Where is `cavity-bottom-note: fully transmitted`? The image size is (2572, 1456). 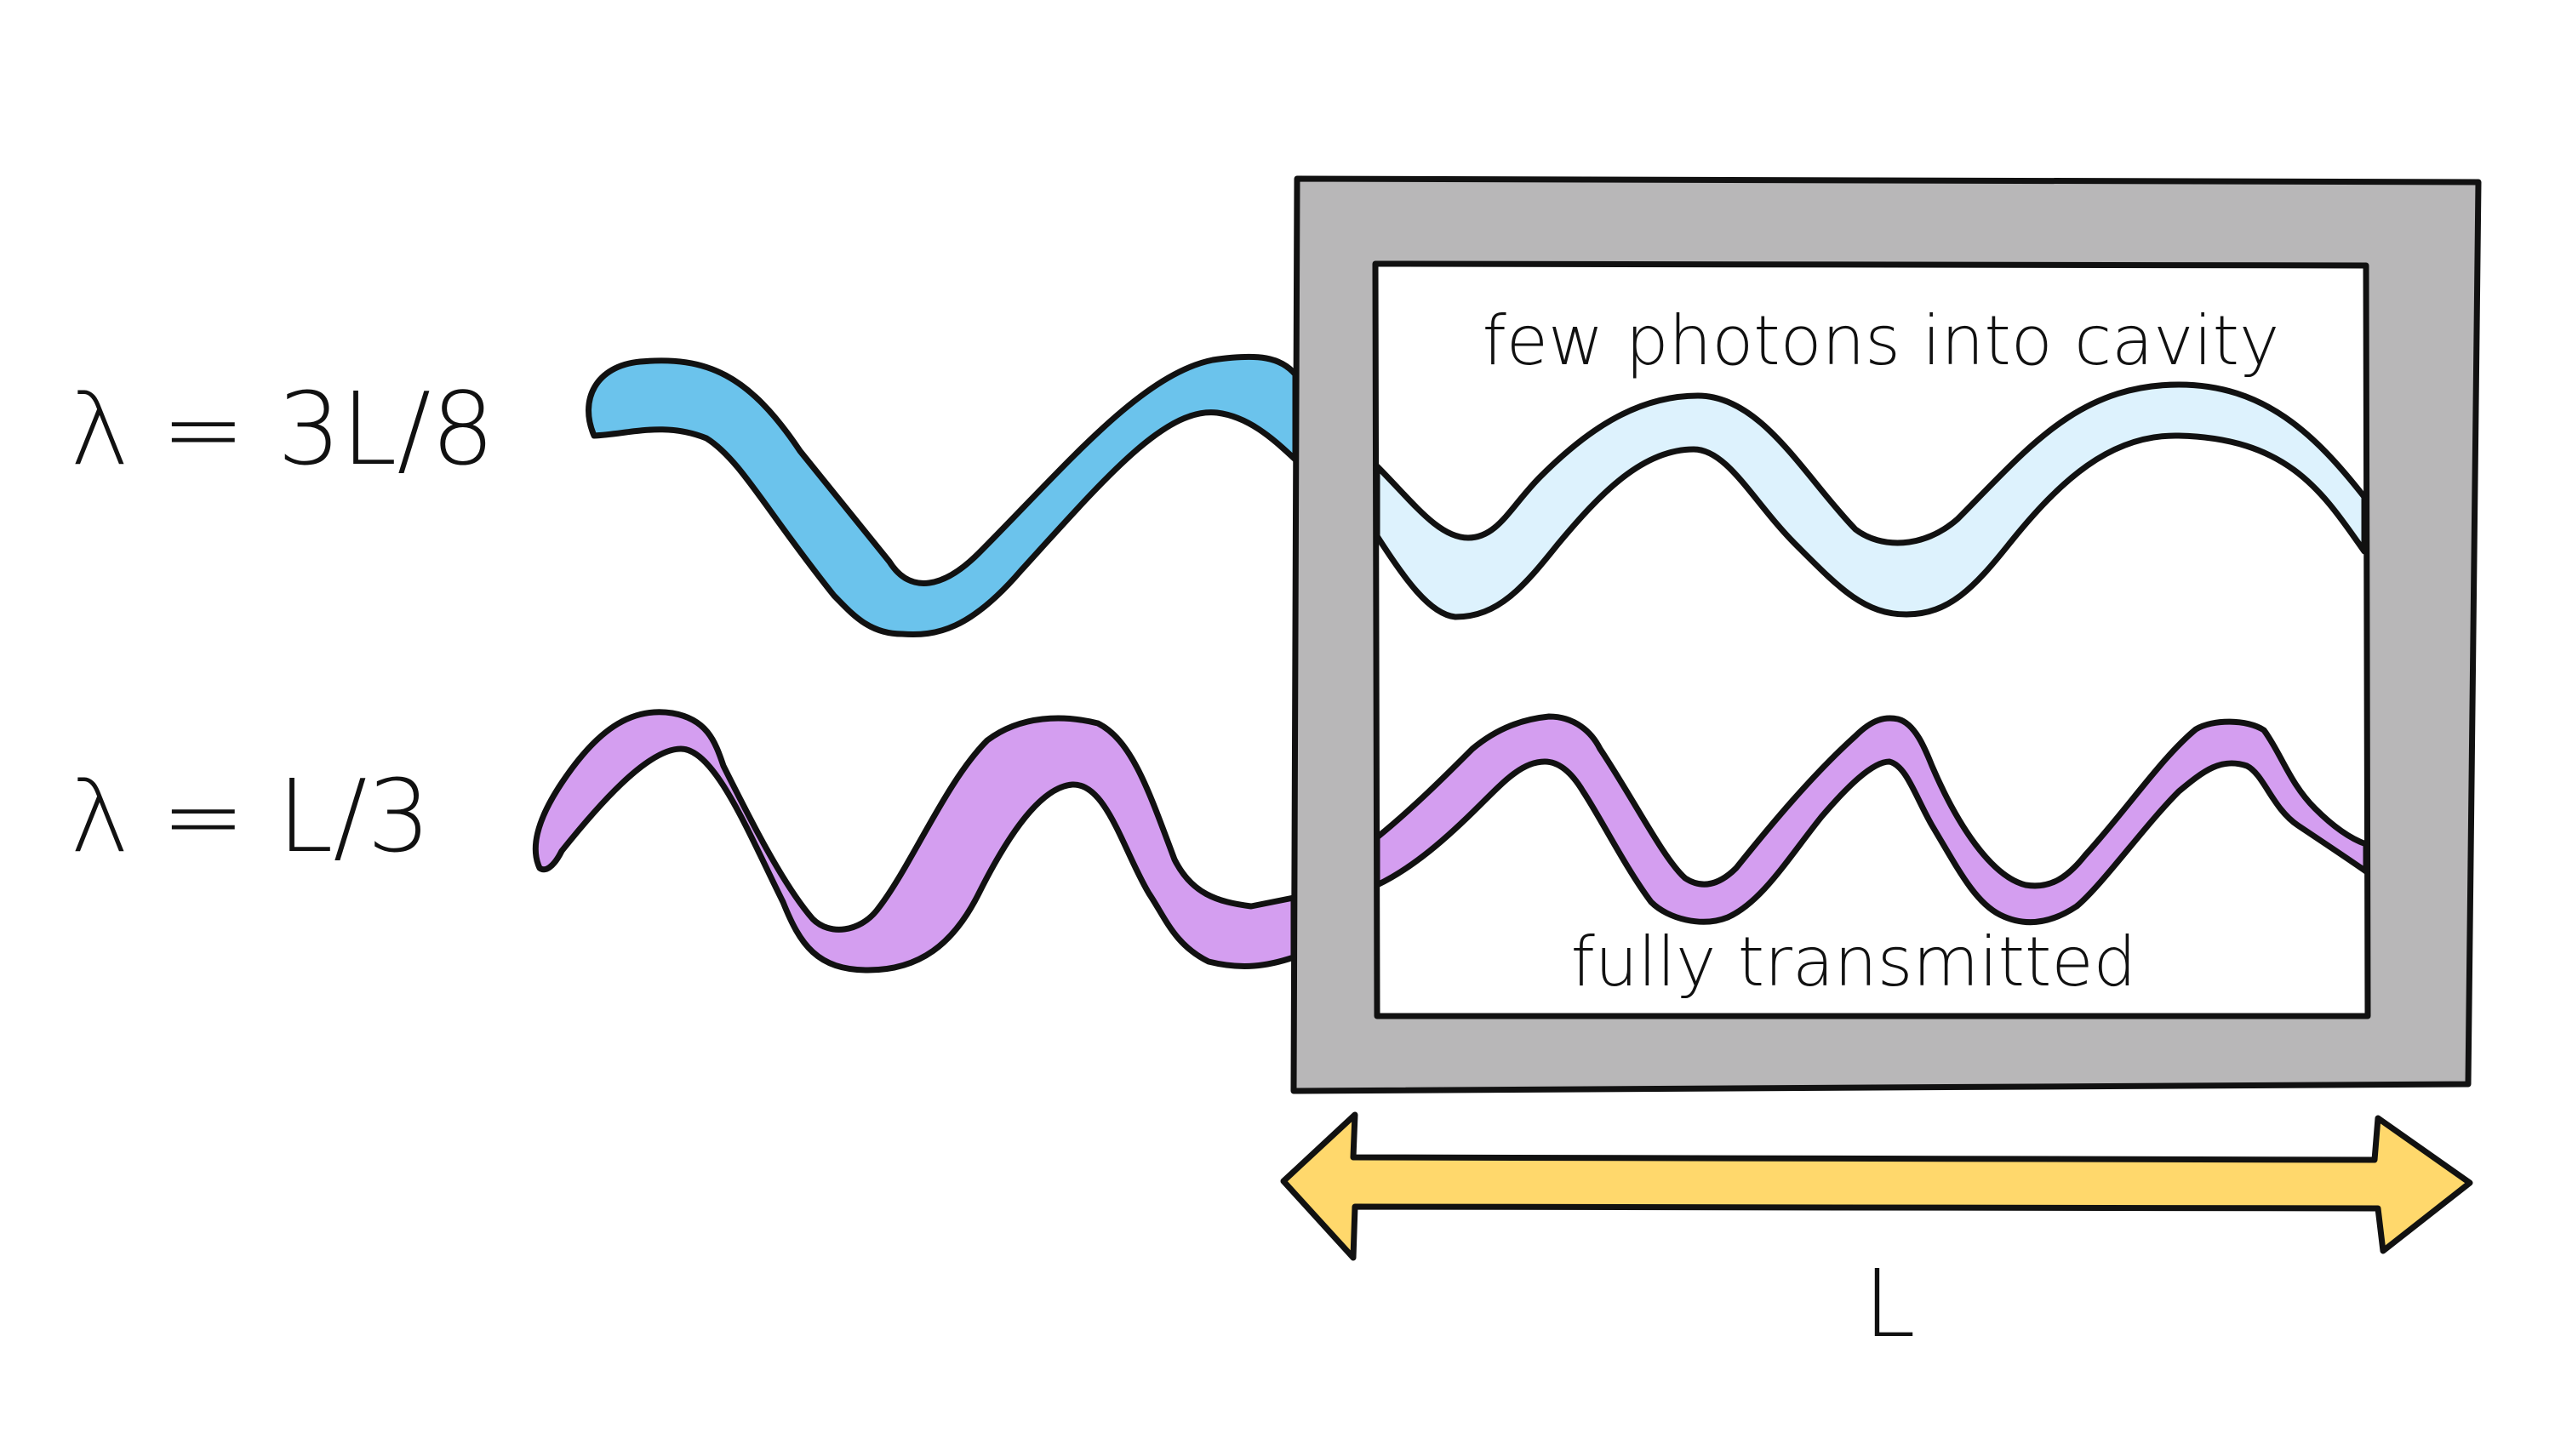 cavity-bottom-note: fully transmitted is located at coordinates (1854, 962).